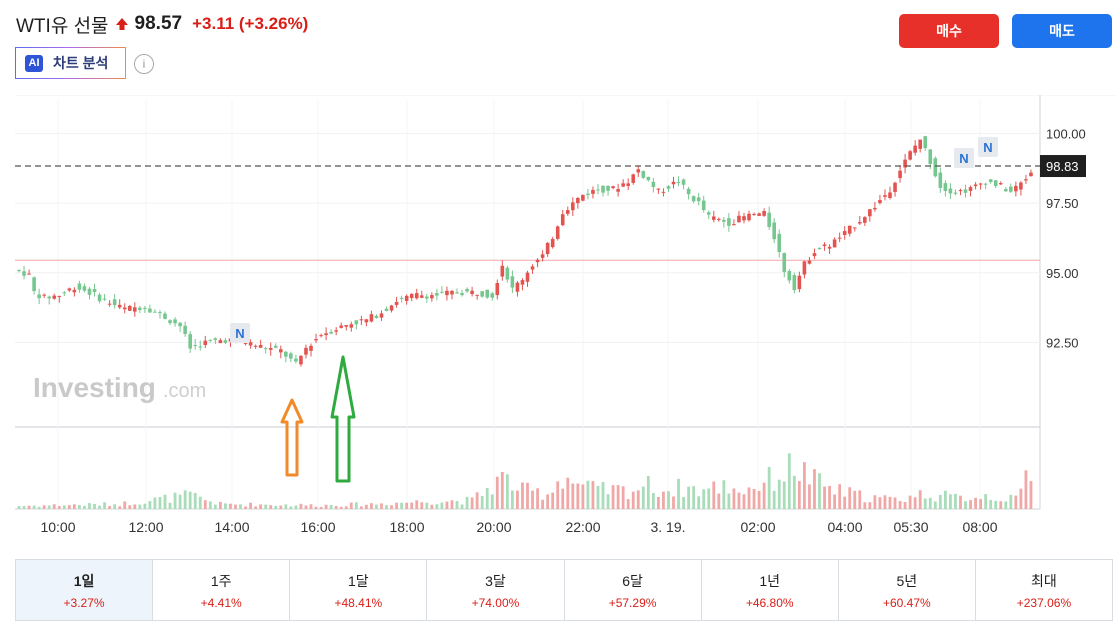 The width and height of the screenshot is (1116, 625). I want to click on arrow-up-icon, so click(121, 24).